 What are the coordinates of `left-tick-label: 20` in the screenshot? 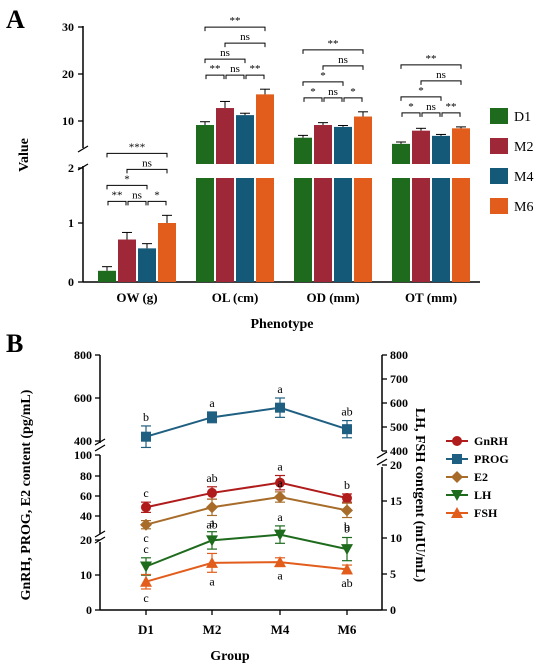 It's located at (86, 540).